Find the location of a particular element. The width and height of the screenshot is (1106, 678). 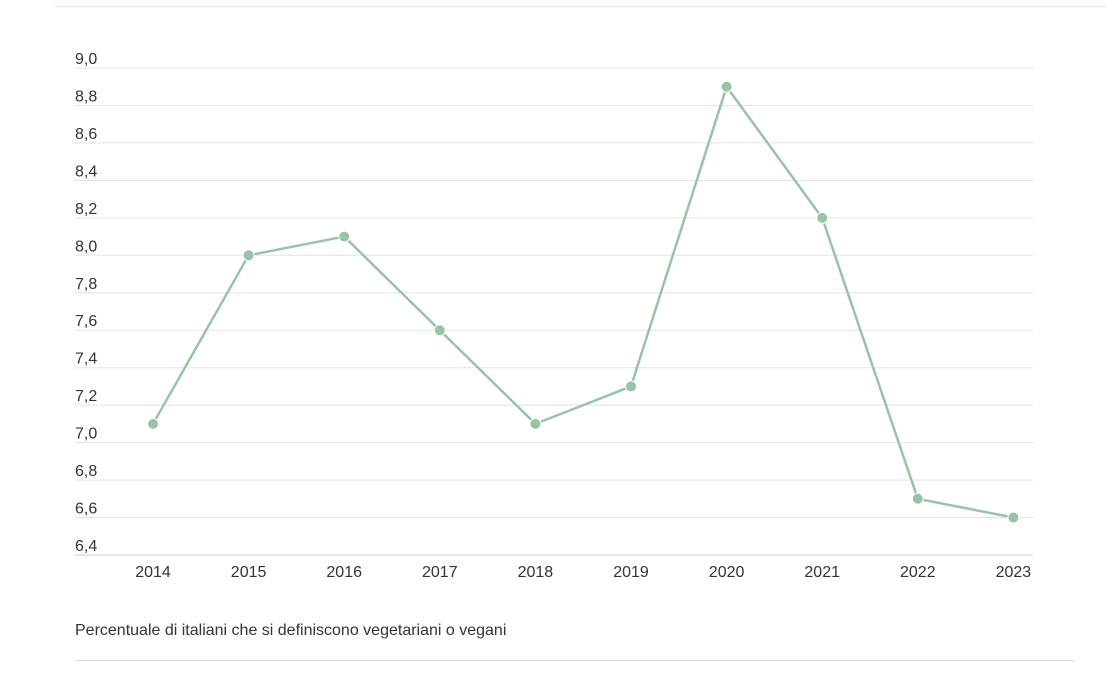

y-tick-label: 7,2 is located at coordinates (86, 396).